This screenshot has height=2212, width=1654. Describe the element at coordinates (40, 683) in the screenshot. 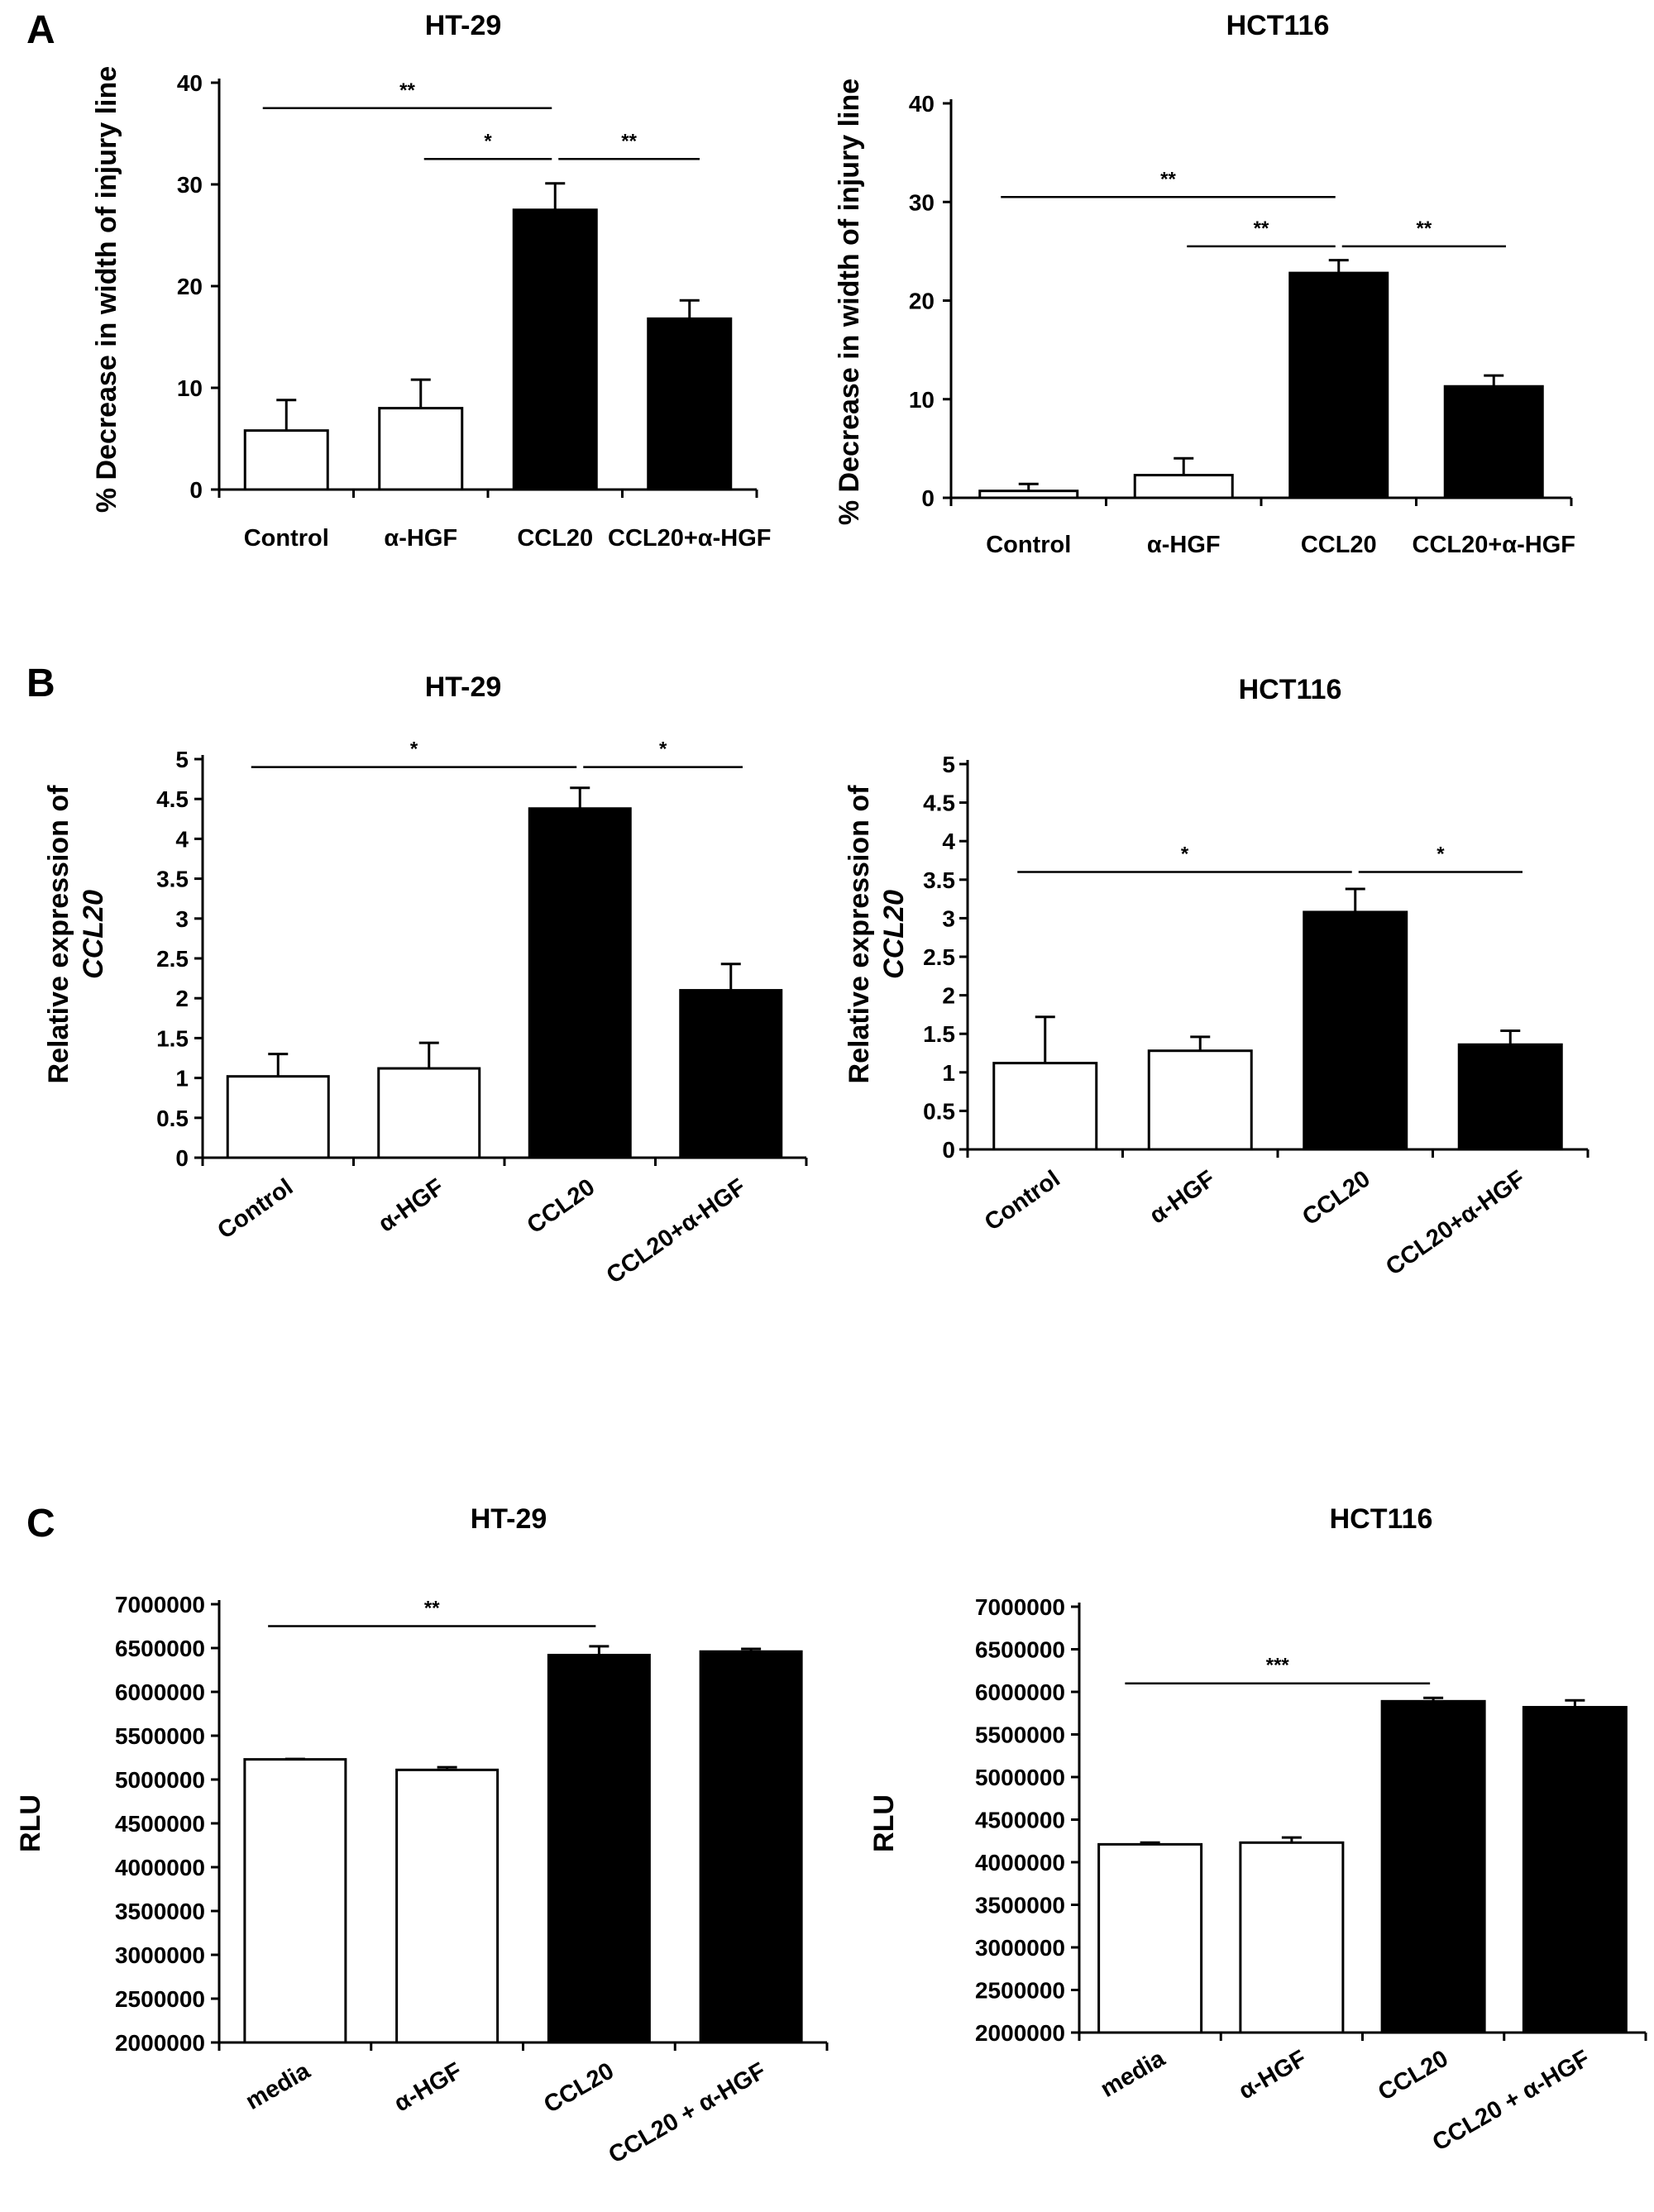

I see `panel-letter: B` at that location.